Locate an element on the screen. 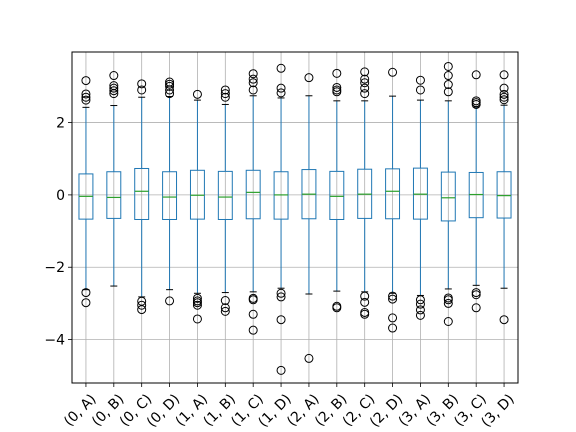 The height and width of the screenshot is (432, 576). y-tick-label: 2 is located at coordinates (60, 124).